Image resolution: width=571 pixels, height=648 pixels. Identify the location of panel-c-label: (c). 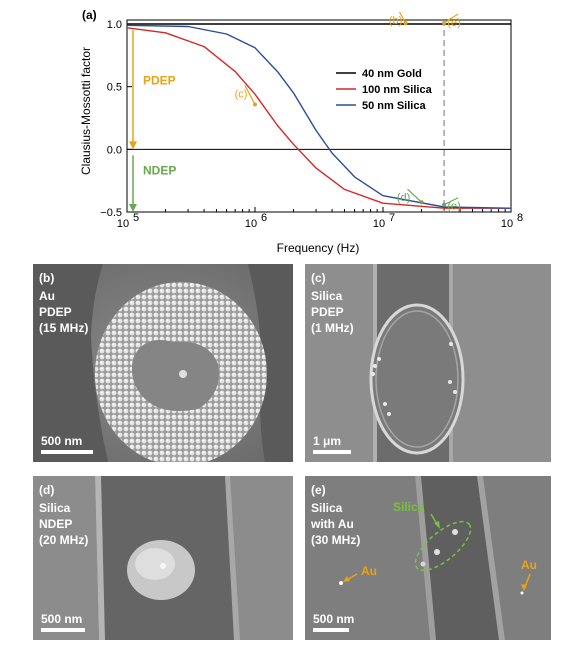
(318, 278).